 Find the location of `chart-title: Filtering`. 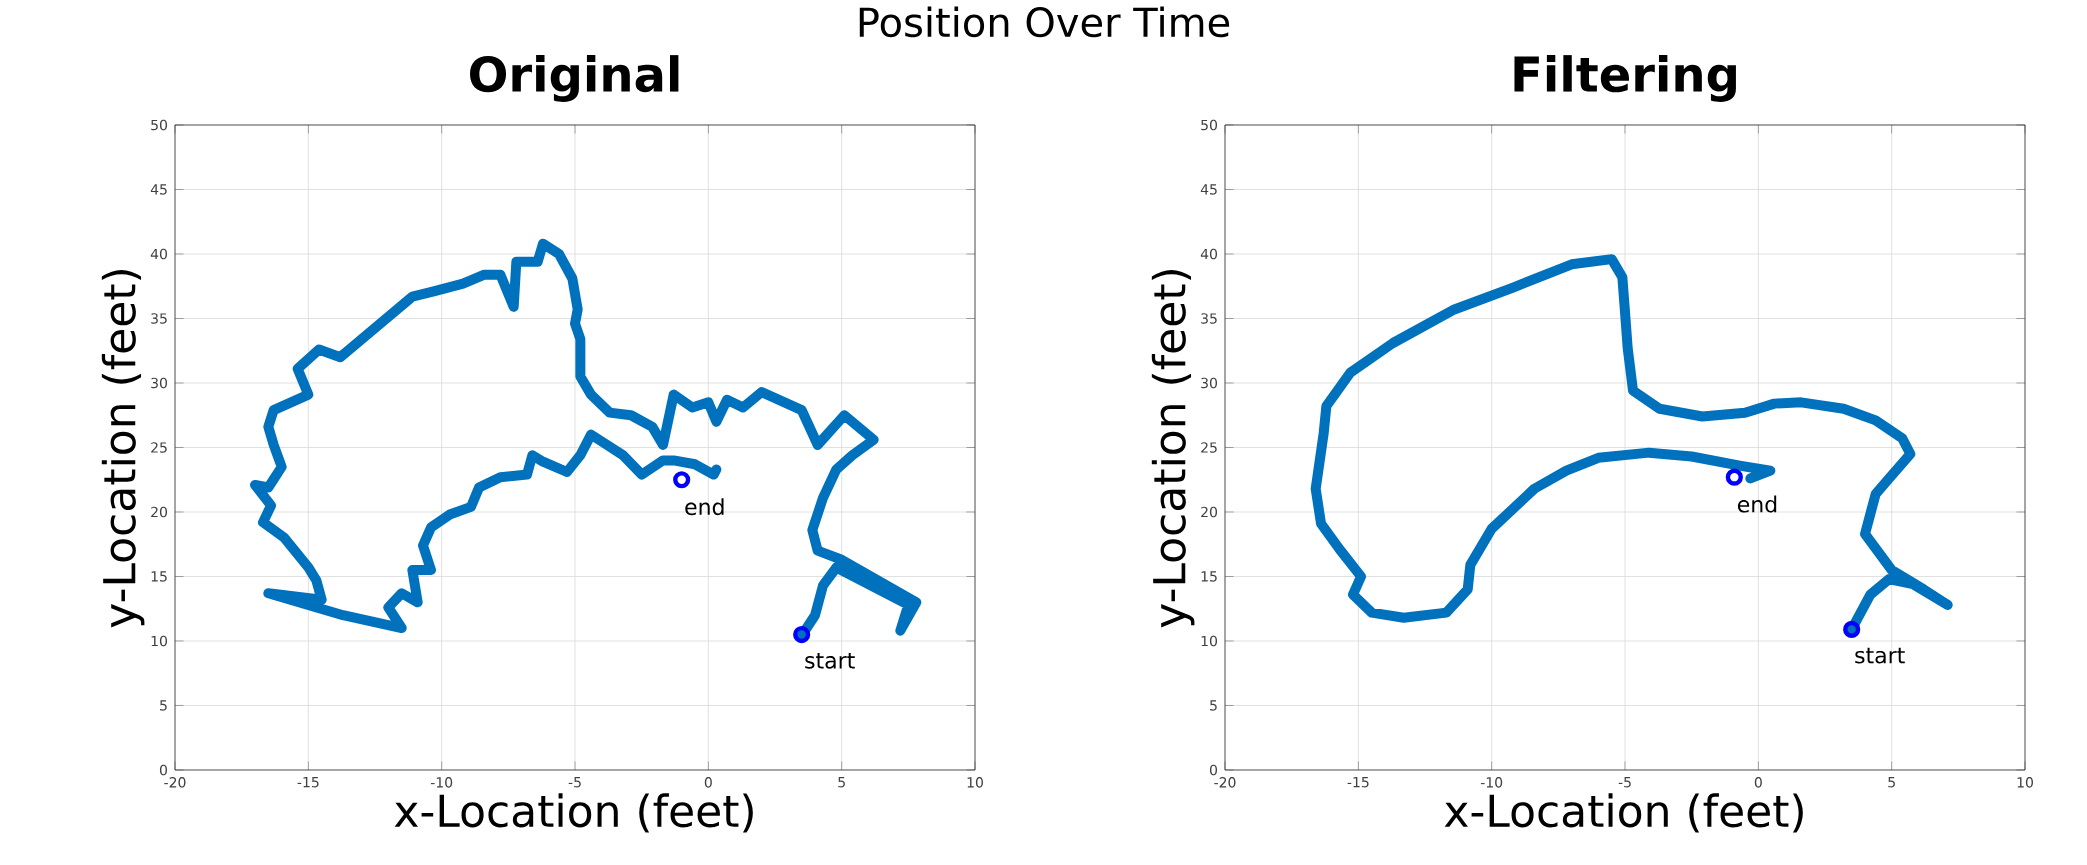

chart-title: Filtering is located at coordinates (1625, 78).